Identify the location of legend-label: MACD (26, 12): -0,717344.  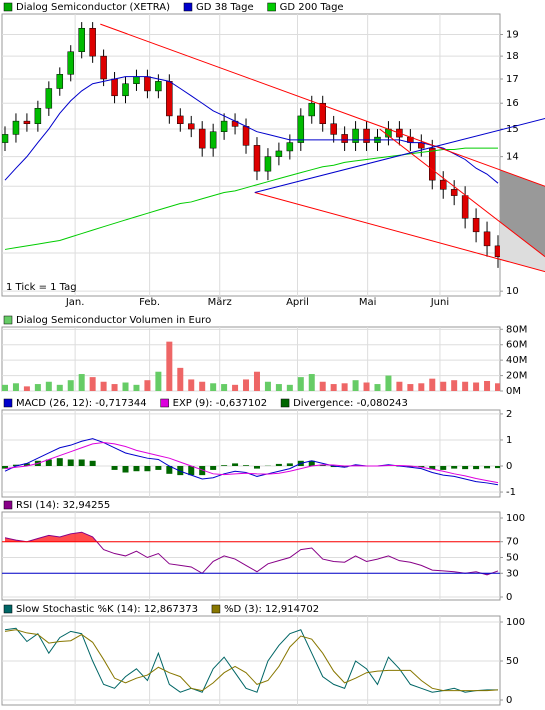
(81, 403).